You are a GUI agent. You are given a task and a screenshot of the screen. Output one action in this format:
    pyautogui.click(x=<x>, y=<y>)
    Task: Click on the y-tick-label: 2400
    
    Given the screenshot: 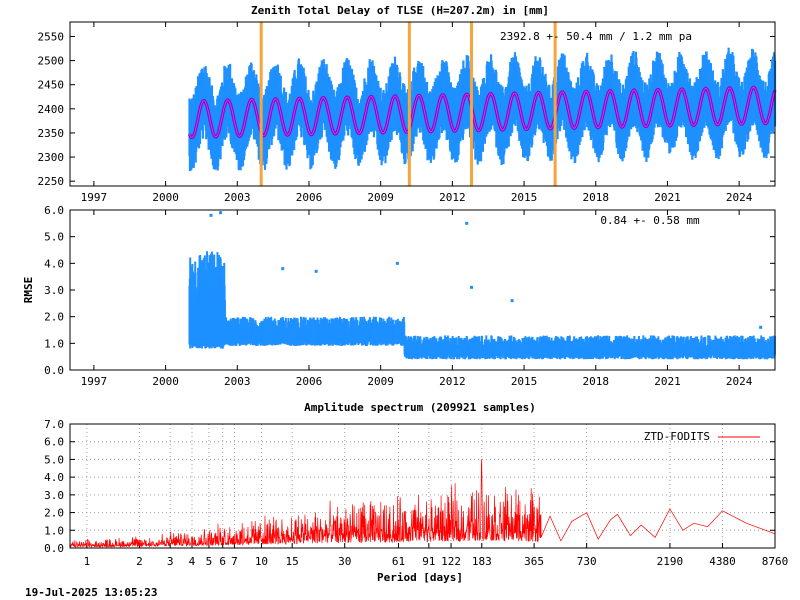 What is the action you would take?
    pyautogui.click(x=51, y=109)
    